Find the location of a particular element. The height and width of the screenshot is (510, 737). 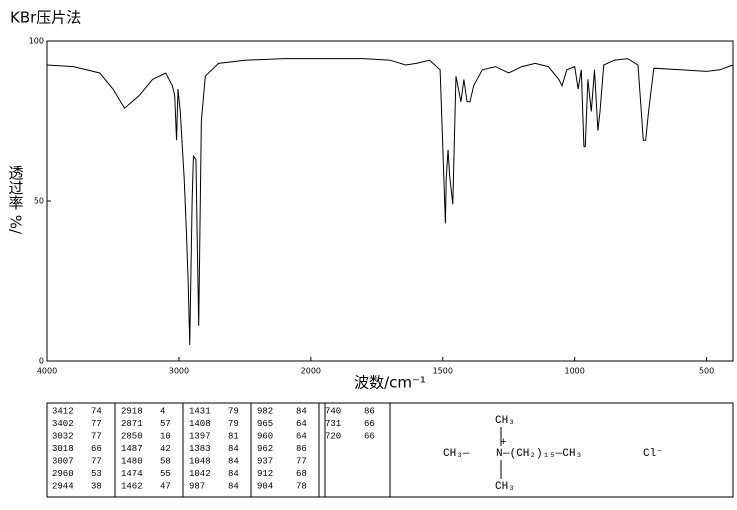

structure-center: N is located at coordinates (499, 454).